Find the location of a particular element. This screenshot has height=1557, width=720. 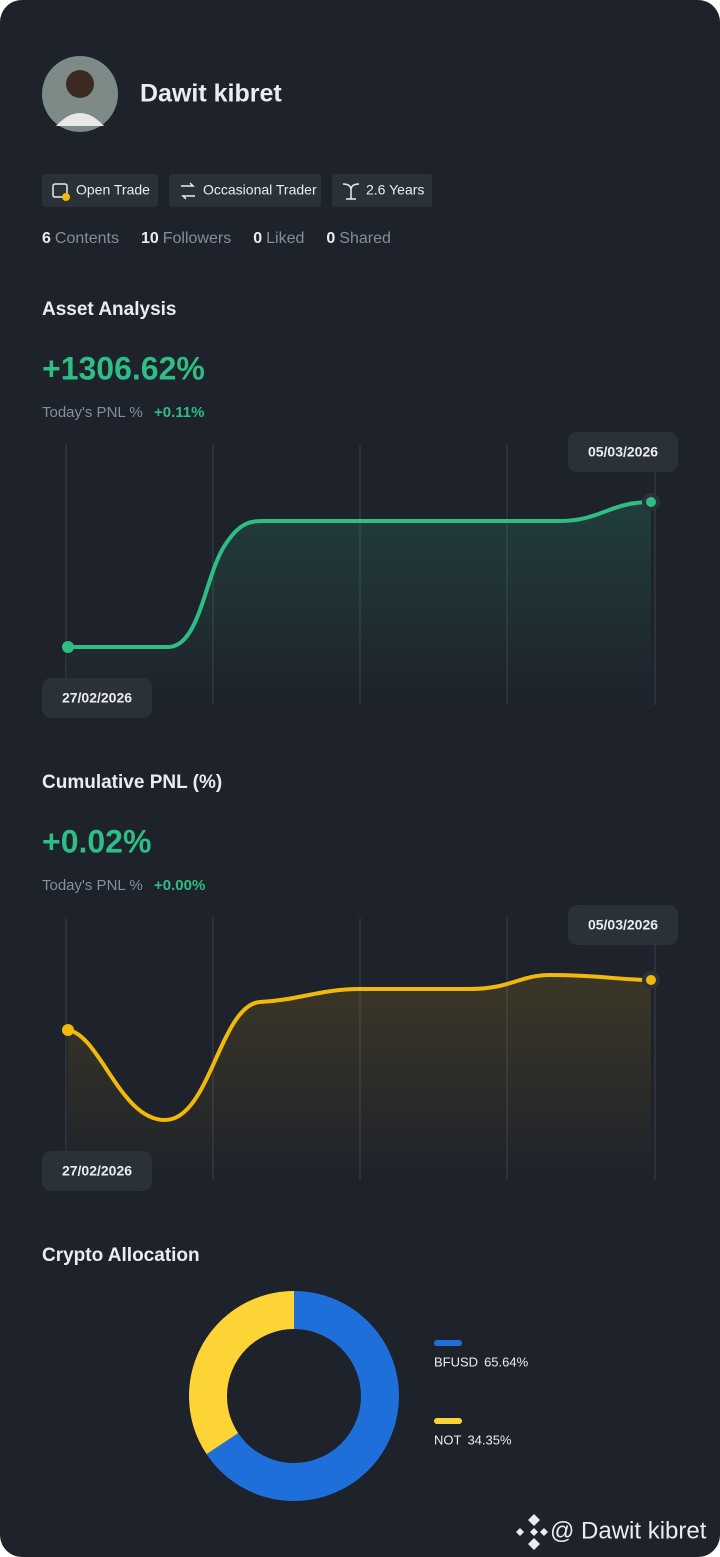

legend-name: NOT is located at coordinates (448, 1439).